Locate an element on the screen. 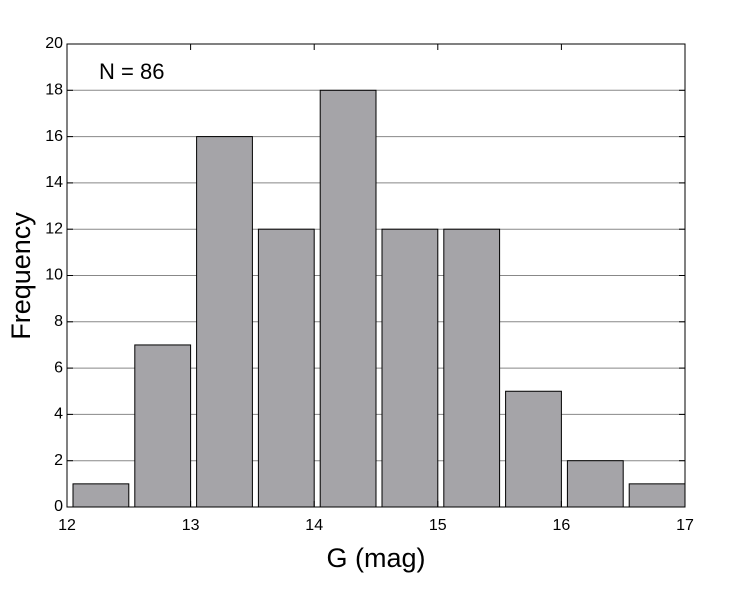 The image size is (745, 589). y-tick-label: 14 is located at coordinates (54, 182).